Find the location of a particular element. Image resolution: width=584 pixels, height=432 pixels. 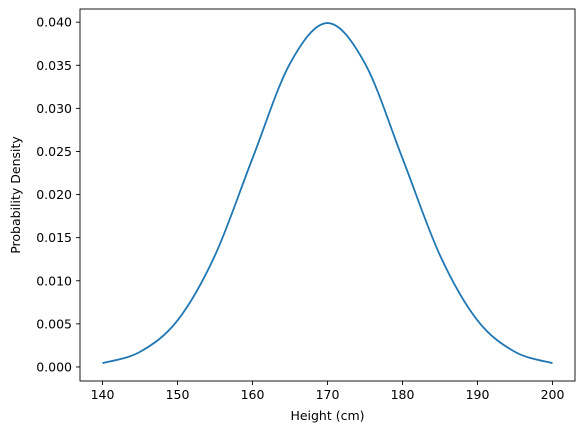

x-tick-label: 190 is located at coordinates (478, 394).